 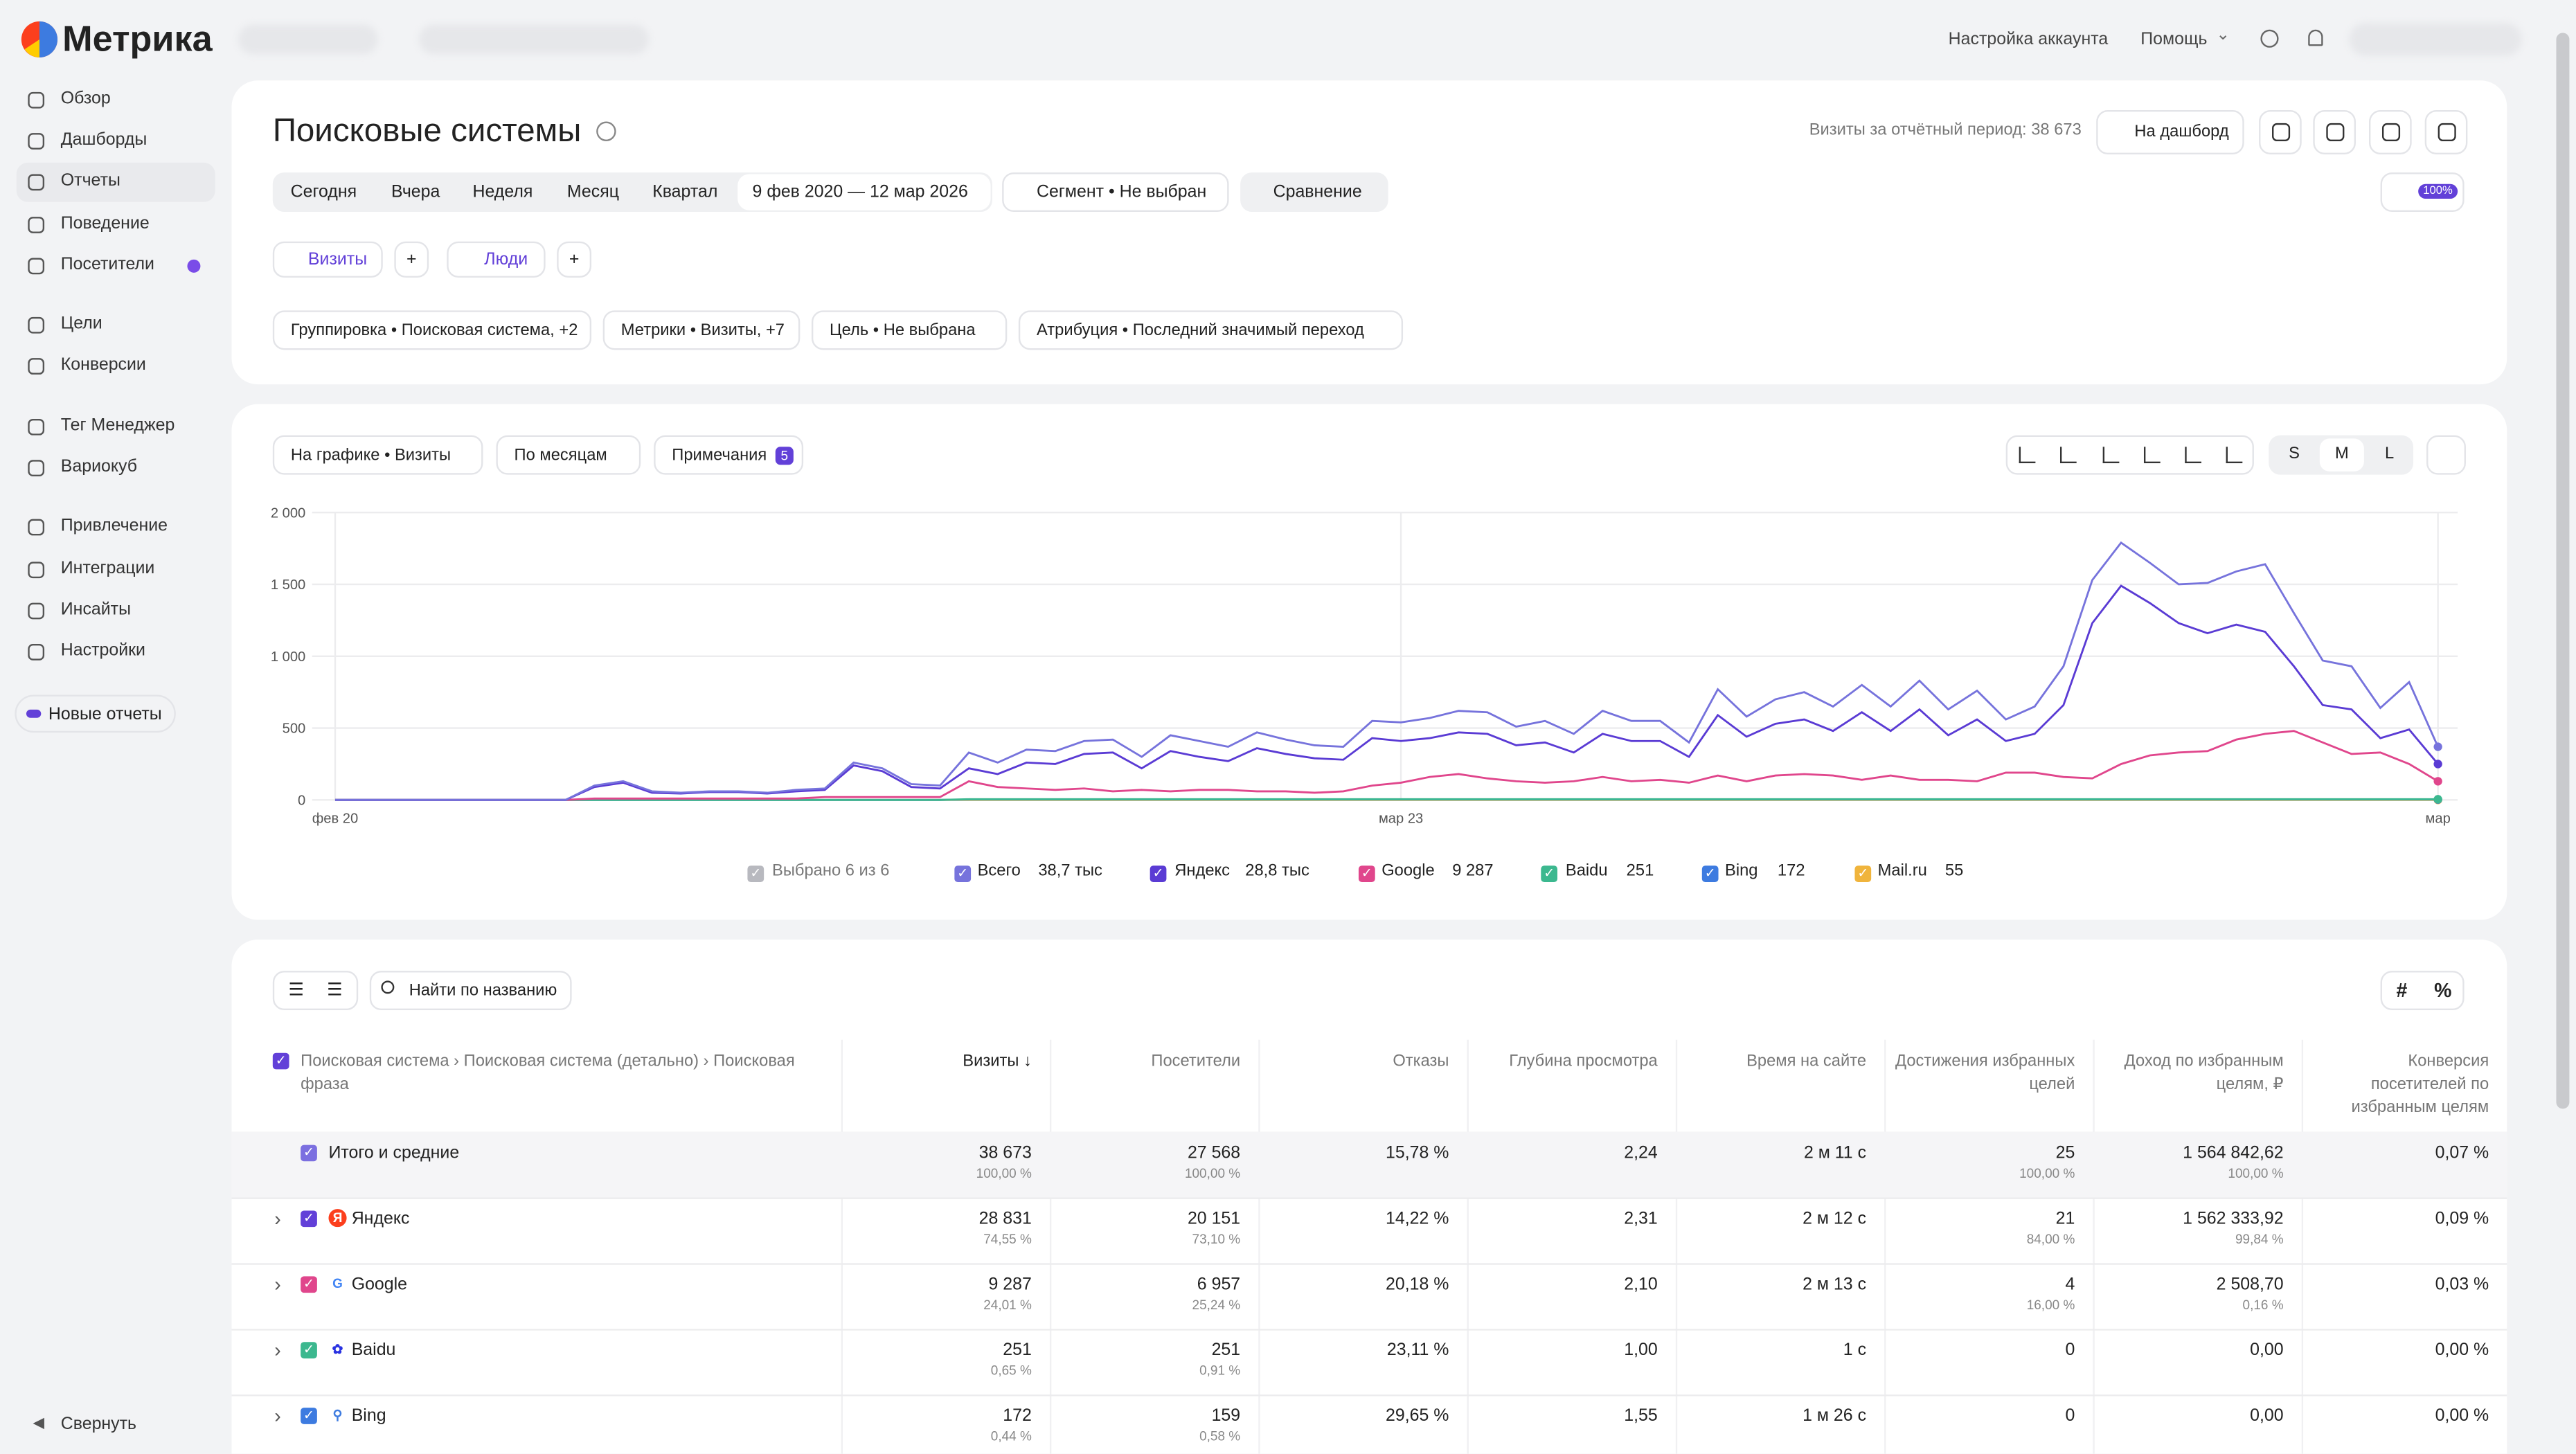 I want to click on account-settings: Настройка аккаунта, so click(x=2028, y=40).